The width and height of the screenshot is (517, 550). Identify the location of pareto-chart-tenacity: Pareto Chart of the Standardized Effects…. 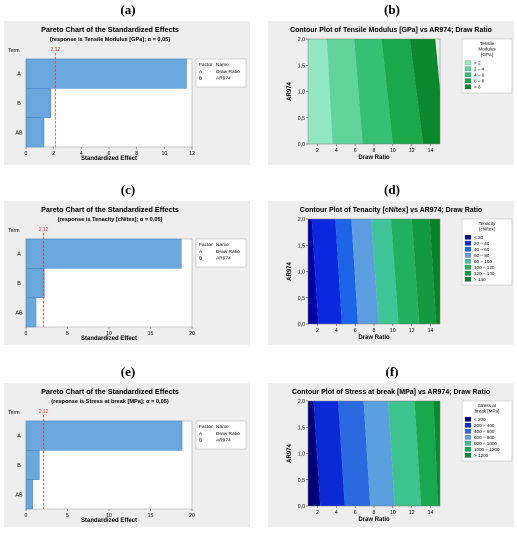
(127, 273).